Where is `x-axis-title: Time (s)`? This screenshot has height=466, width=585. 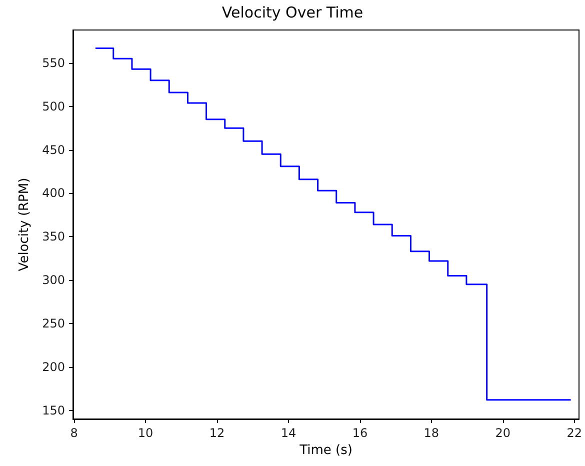
x-axis-title: Time (s) is located at coordinates (325, 450).